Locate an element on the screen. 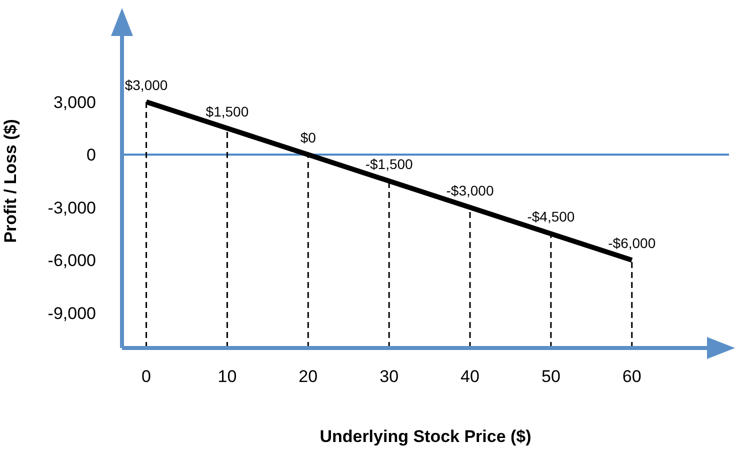 This screenshot has width=739, height=458. data-label: -$1,500 is located at coordinates (389, 164).